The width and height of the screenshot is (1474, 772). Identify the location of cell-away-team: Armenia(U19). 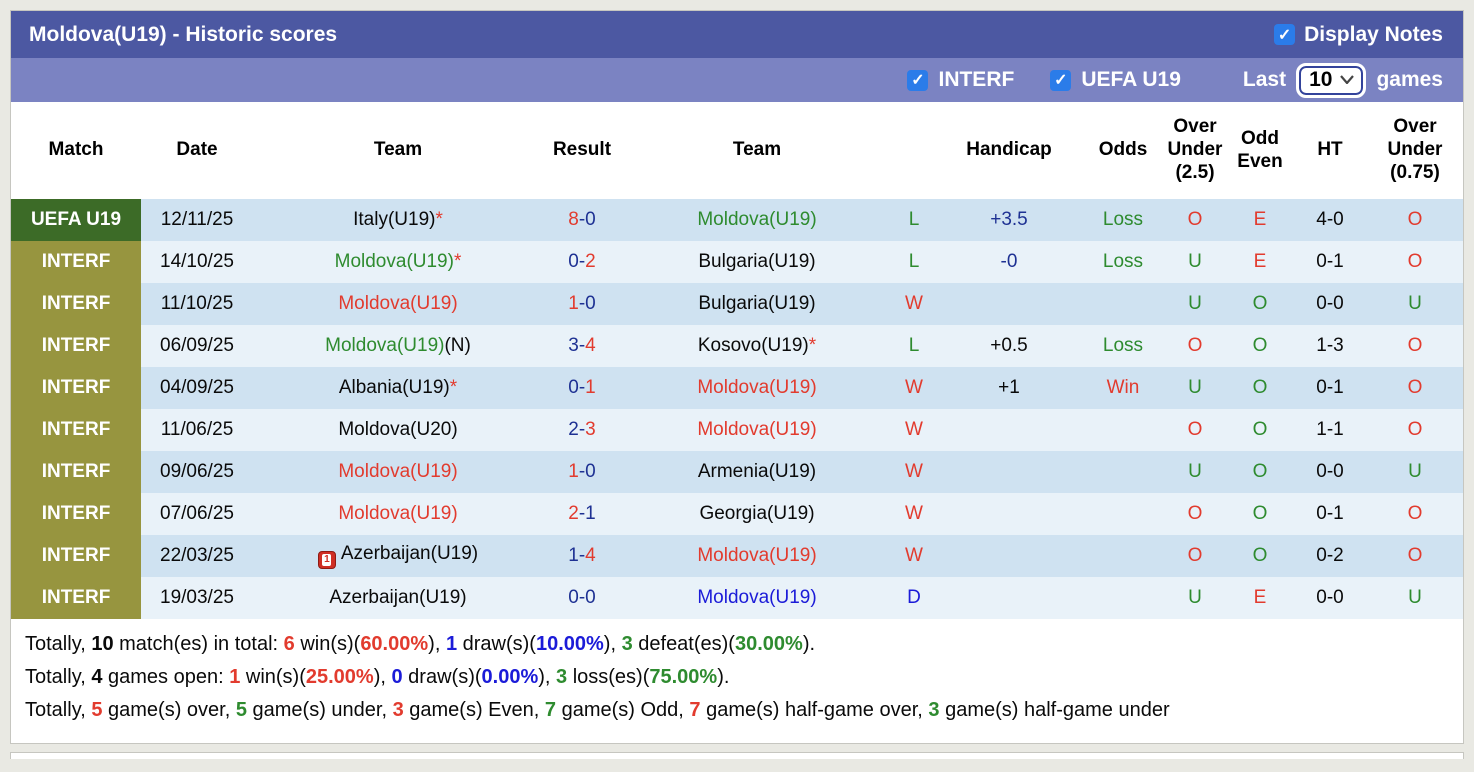
(757, 471).